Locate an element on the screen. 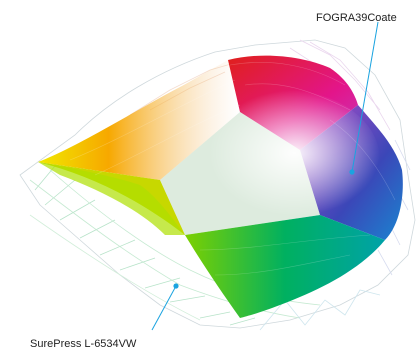  surepress-marker-dot is located at coordinates (176, 286).